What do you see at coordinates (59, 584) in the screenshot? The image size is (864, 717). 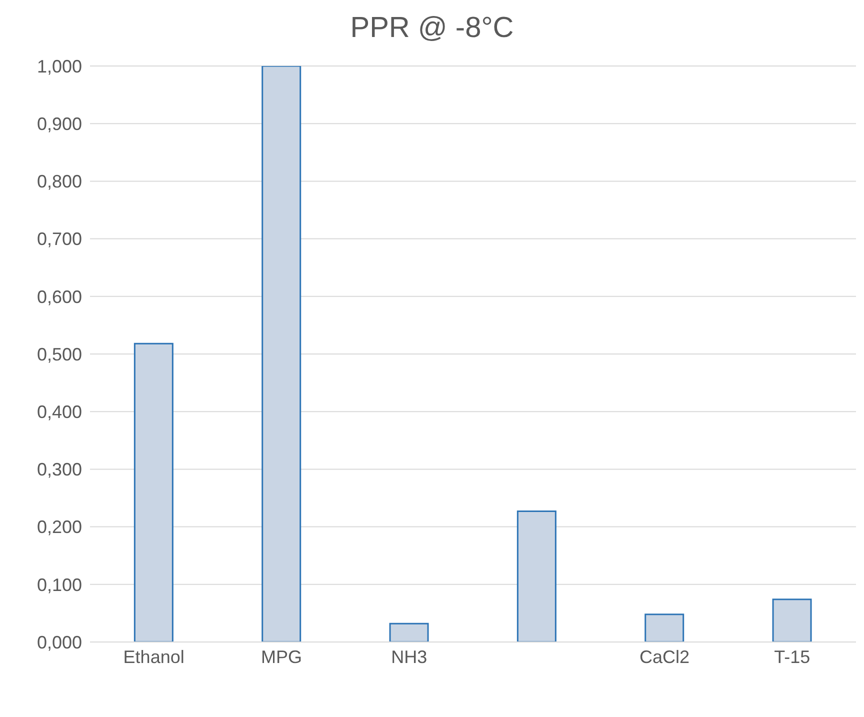 I see `y-tick-label: 0,100` at bounding box center [59, 584].